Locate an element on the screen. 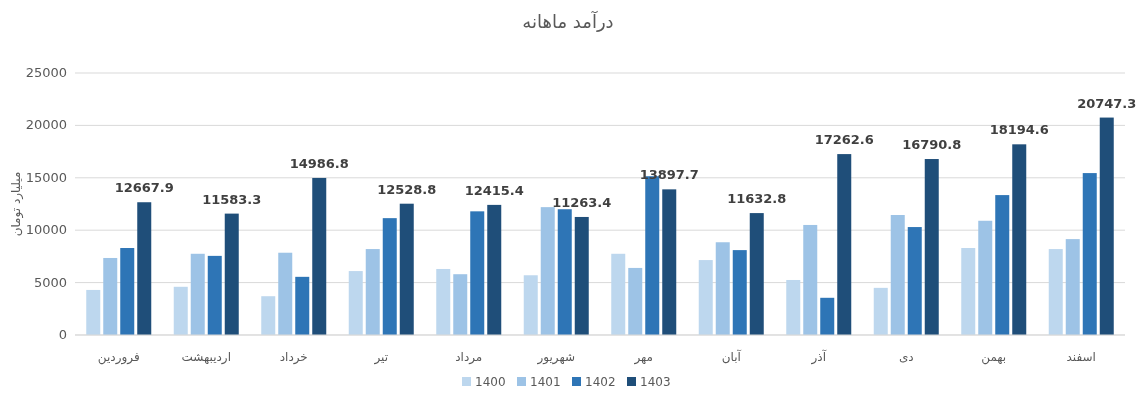 The image size is (1137, 407). x-tick-label: فروردین is located at coordinates (118, 357).